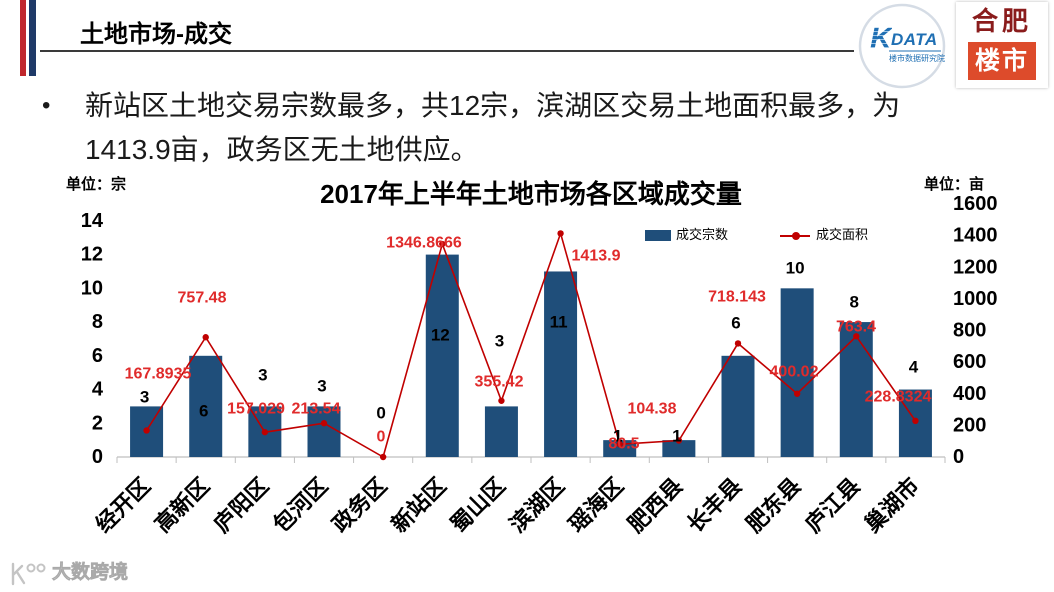 This screenshot has width=1054, height=592. Describe the element at coordinates (316, 409) in the screenshot. I see `line-data-label: 213.54` at that location.